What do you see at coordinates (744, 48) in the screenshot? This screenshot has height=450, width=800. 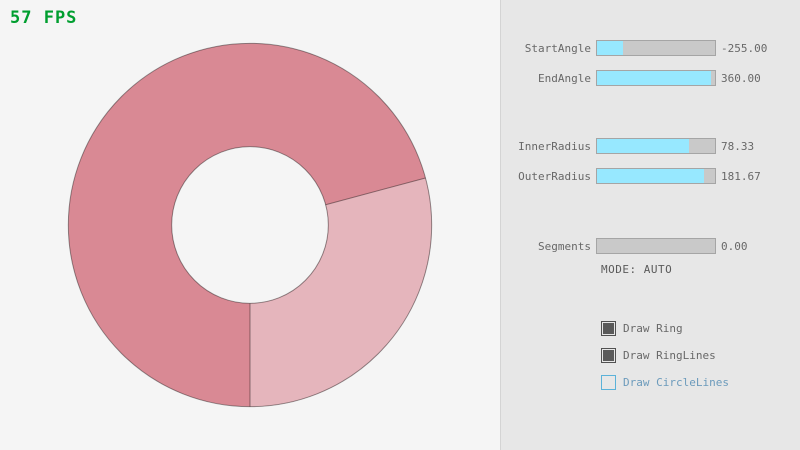 I see `startangle-value: -255.00` at bounding box center [744, 48].